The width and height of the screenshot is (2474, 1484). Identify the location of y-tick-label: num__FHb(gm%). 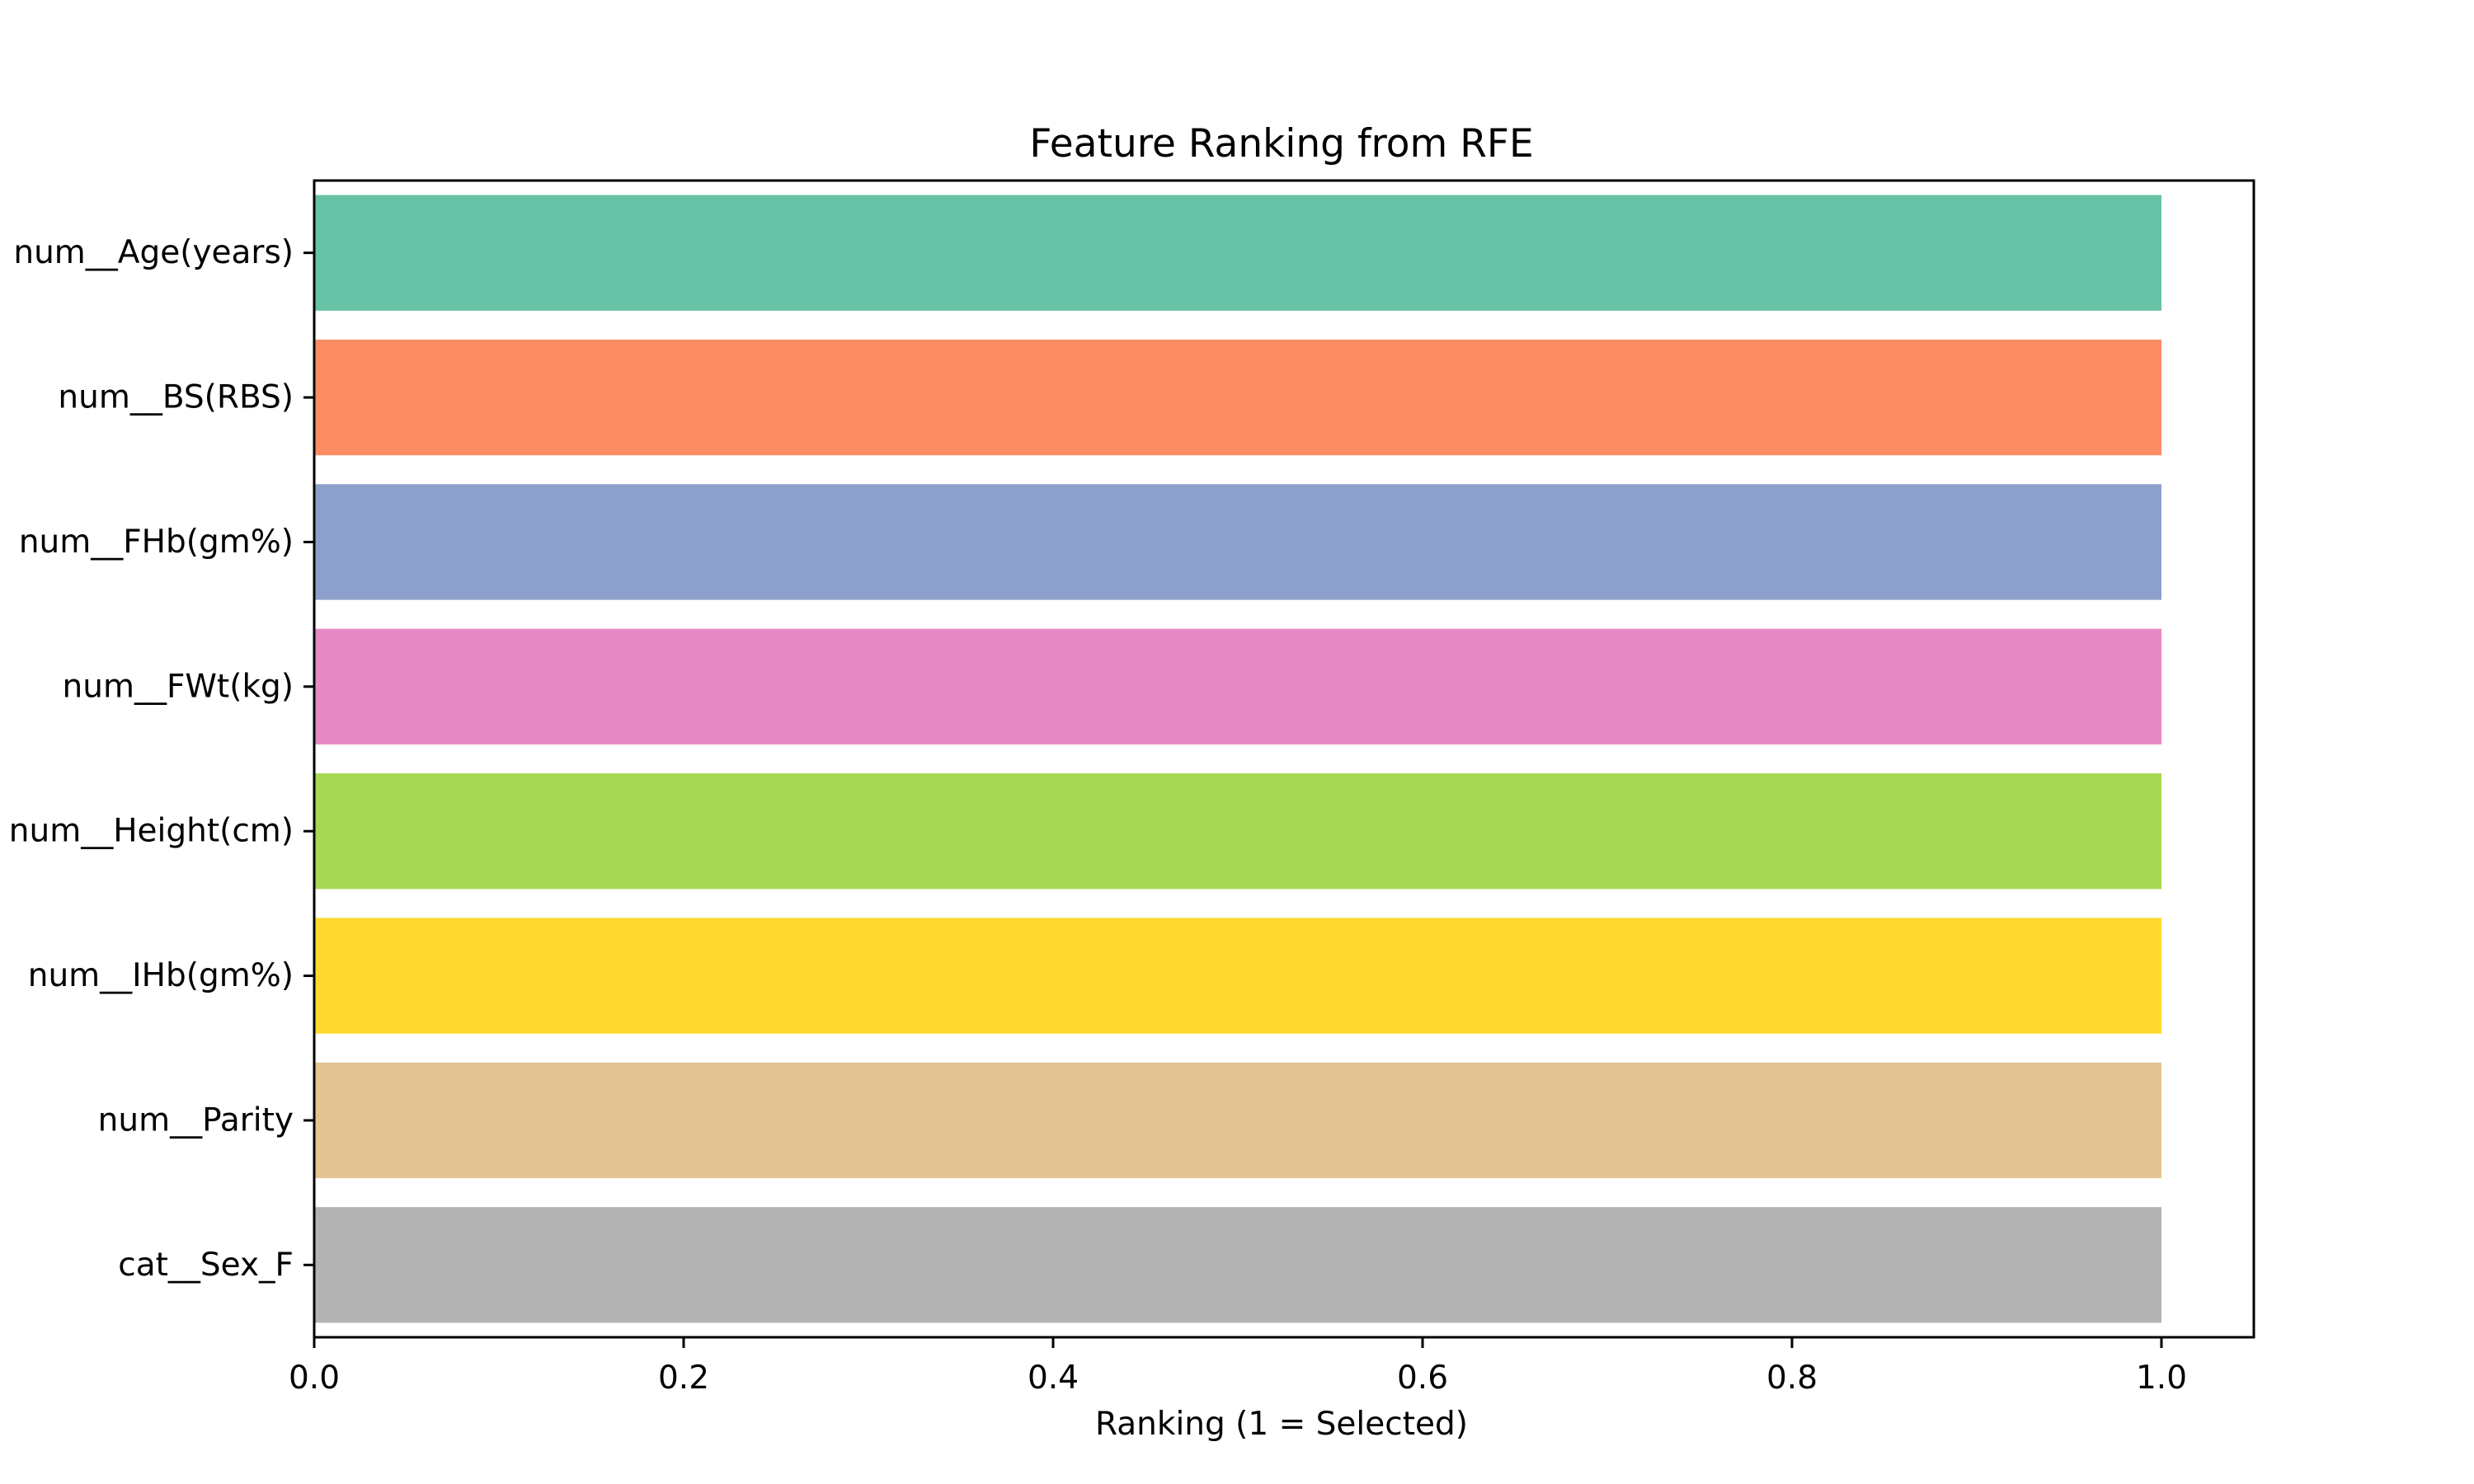
(156, 542).